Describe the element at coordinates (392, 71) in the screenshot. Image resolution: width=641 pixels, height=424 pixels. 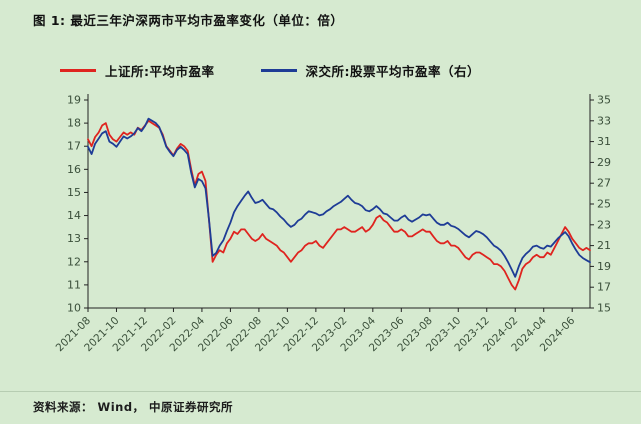
I see `legend-label-szse: 深交所:股票平均市盈率（右）` at that location.